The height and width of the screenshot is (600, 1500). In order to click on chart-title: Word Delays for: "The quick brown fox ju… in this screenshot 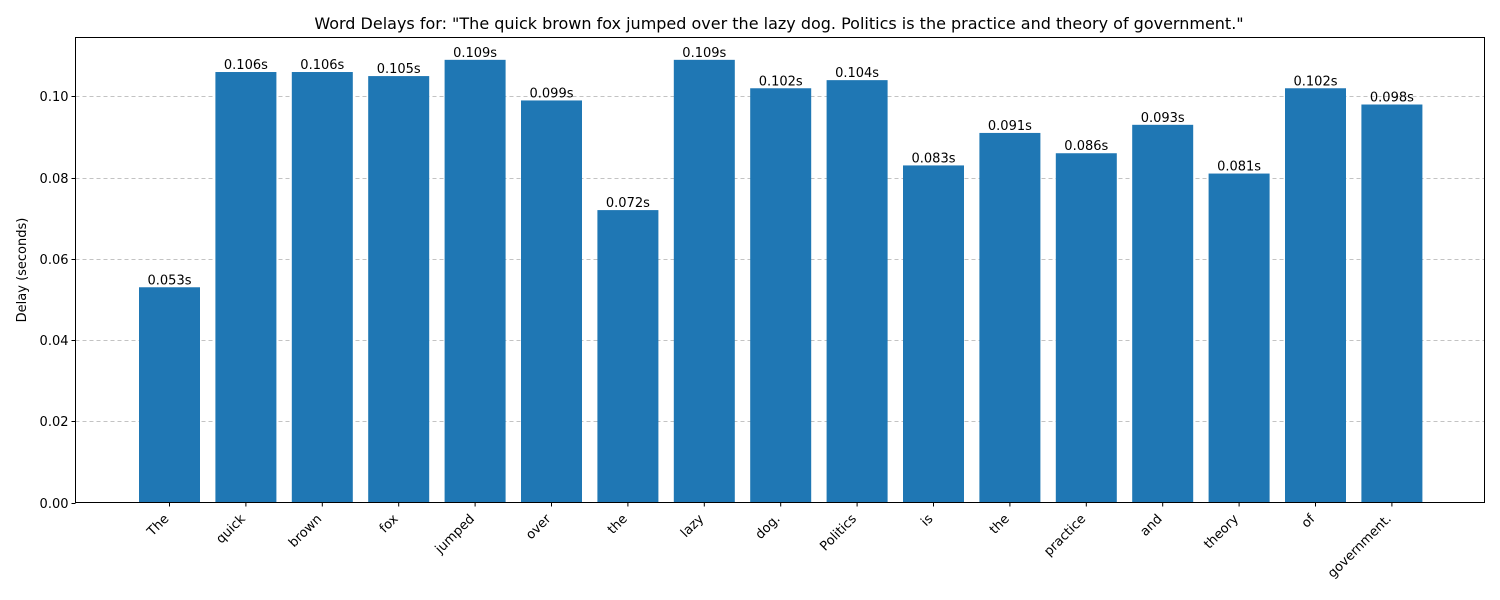, I will do `click(778, 23)`.